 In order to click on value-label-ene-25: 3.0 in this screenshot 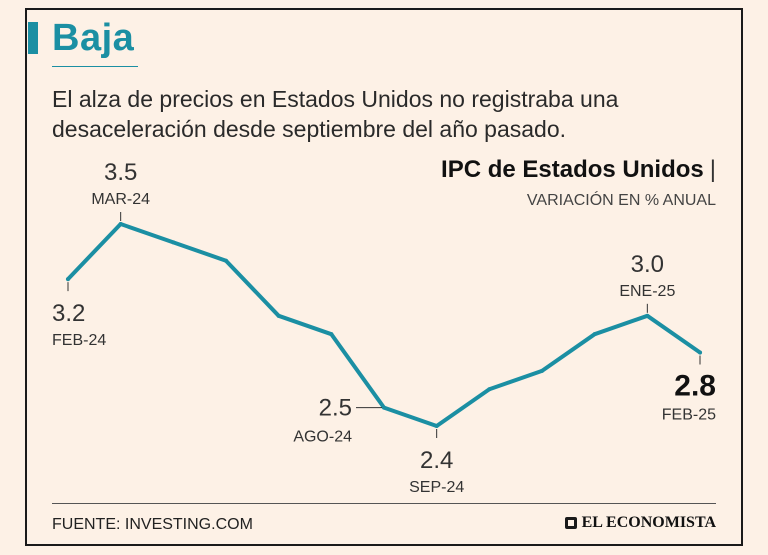, I will do `click(647, 264)`.